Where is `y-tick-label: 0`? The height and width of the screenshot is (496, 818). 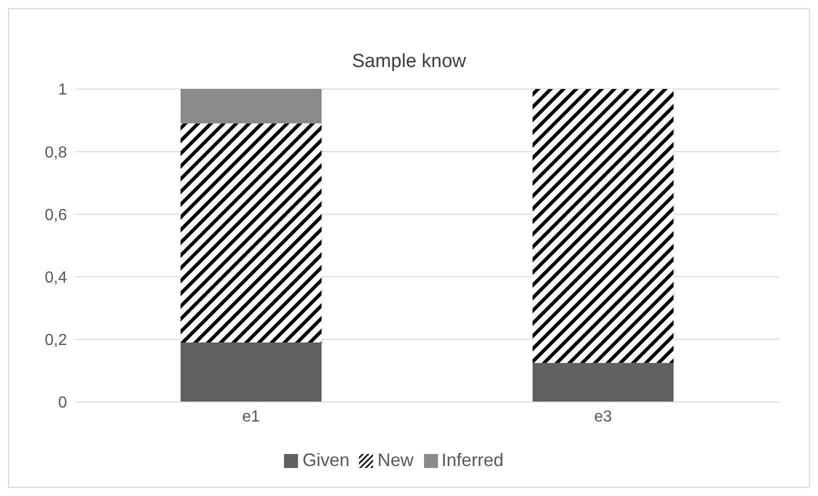
y-tick-label: 0 is located at coordinates (63, 403).